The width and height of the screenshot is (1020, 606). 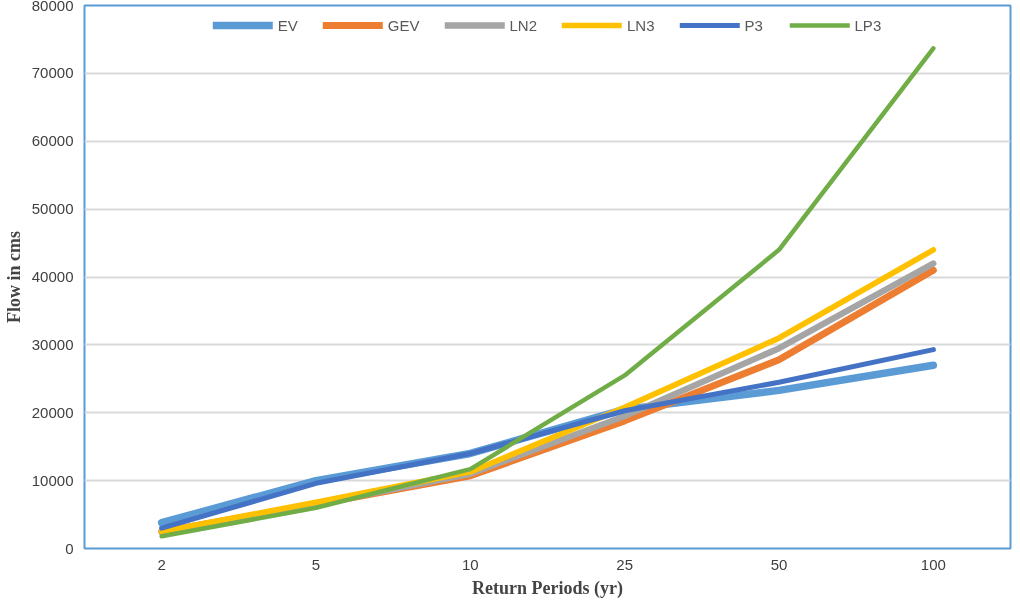 I want to click on legend-label: LN2, so click(x=523, y=25).